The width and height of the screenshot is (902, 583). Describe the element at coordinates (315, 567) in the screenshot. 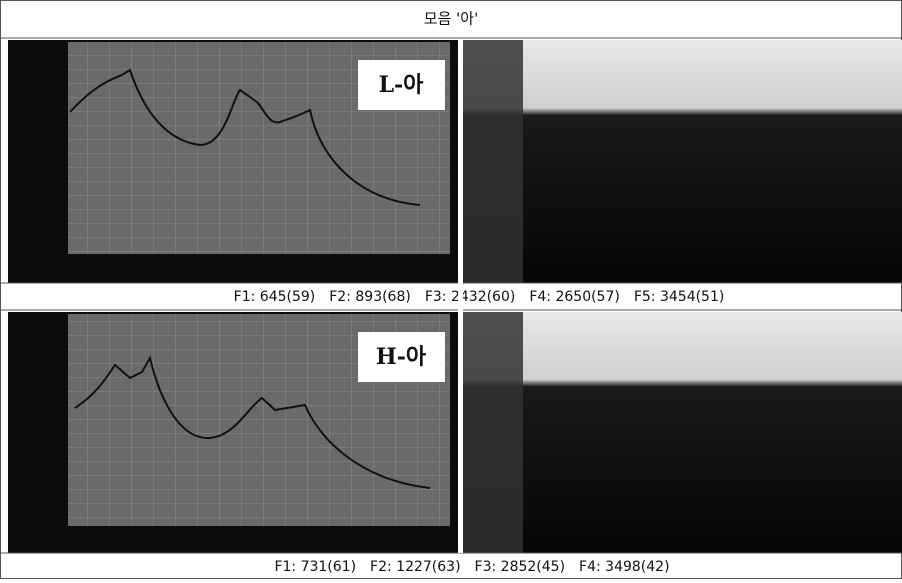

I see `formant: F1: 731(61)` at that location.